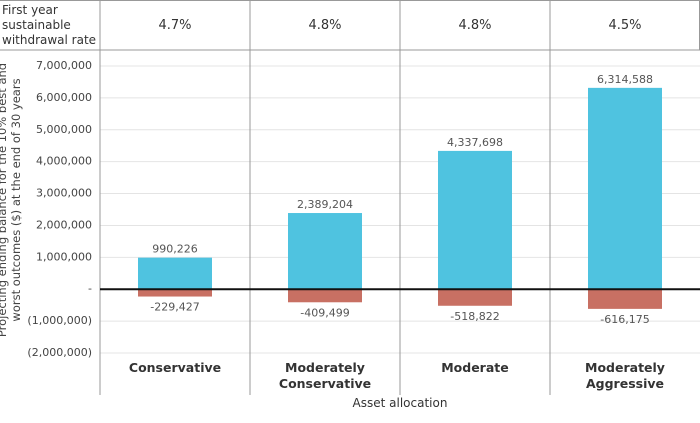 Image resolution: width=700 pixels, height=423 pixels. I want to click on y-tick-label: 5,000,000, so click(64, 129).